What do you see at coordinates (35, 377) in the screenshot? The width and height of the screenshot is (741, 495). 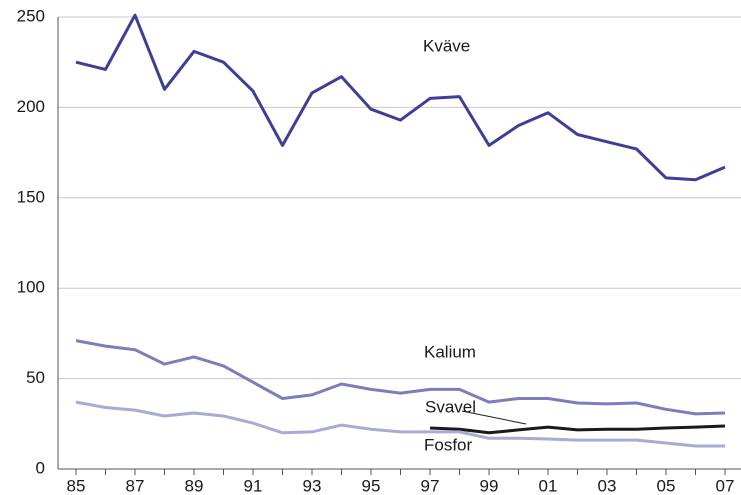 I see `y-tick-label: 50` at bounding box center [35, 377].